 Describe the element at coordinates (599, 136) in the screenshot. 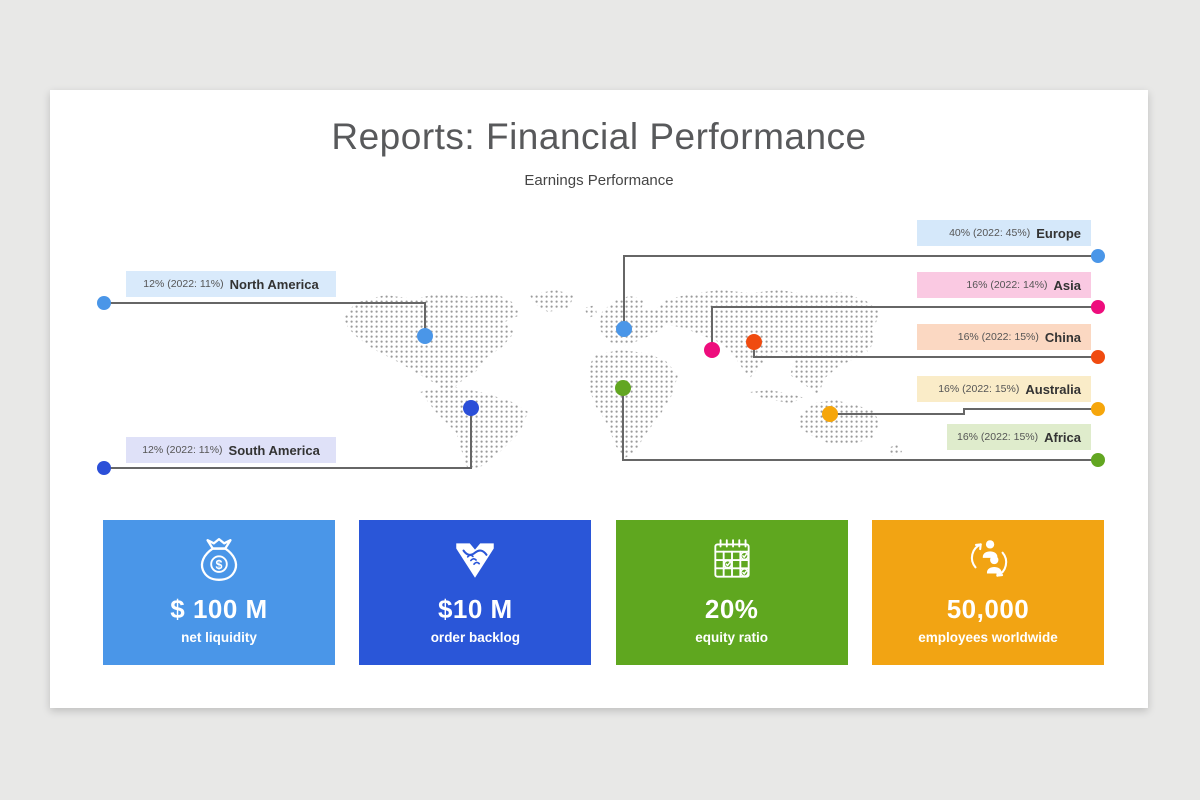

I see `page-title: Reports: Financial Performance` at that location.